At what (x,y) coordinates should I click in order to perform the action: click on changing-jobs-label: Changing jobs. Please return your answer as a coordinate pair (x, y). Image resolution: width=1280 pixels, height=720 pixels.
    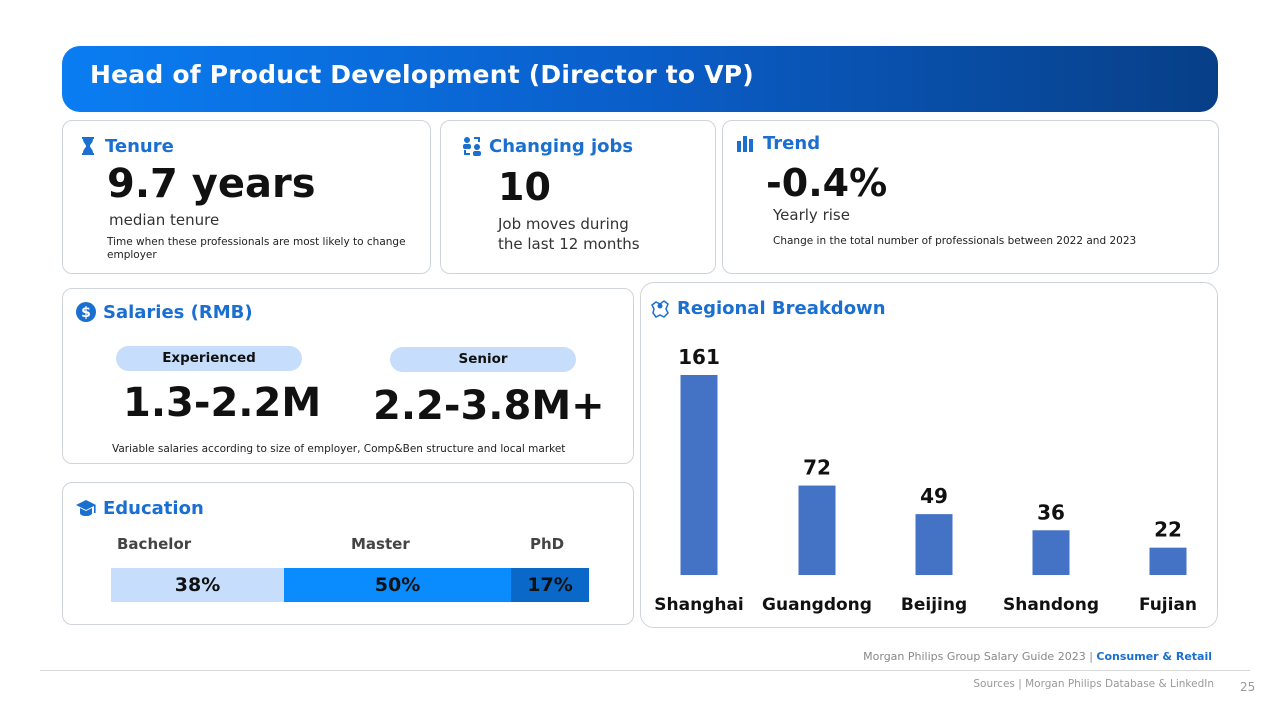
    Looking at the image, I should click on (561, 146).